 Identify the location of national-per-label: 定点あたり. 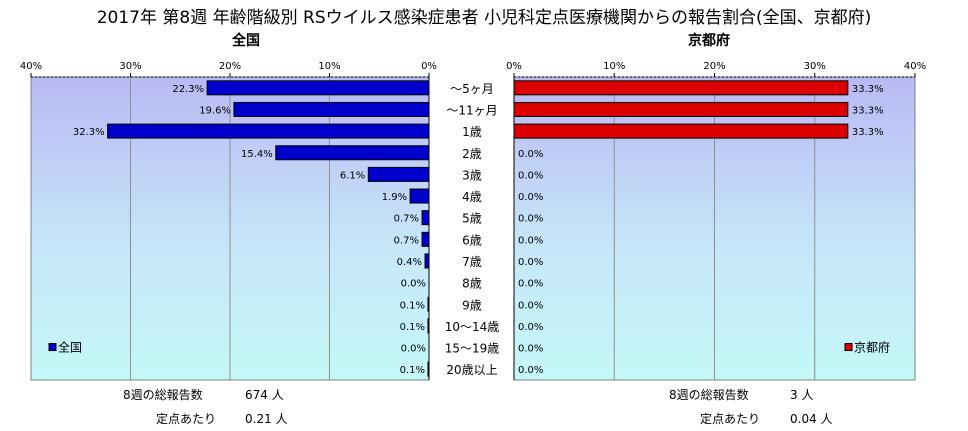
(186, 419).